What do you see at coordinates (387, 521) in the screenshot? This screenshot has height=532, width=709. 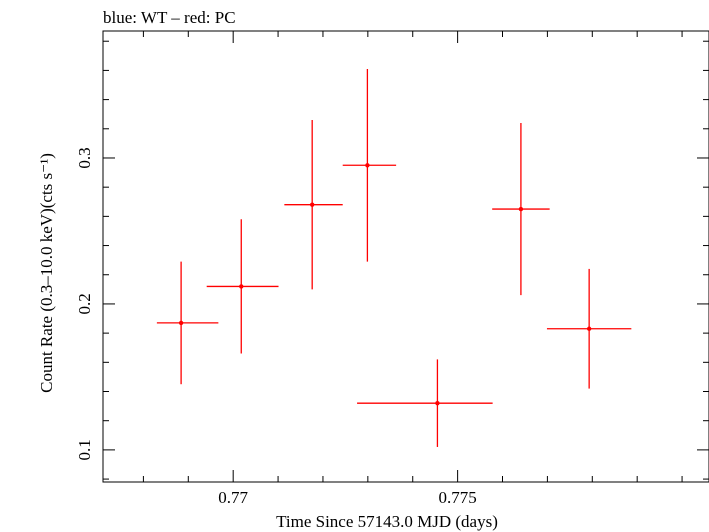 I see `x-axis-label: Time Since 57143.0 MJD (days)` at bounding box center [387, 521].